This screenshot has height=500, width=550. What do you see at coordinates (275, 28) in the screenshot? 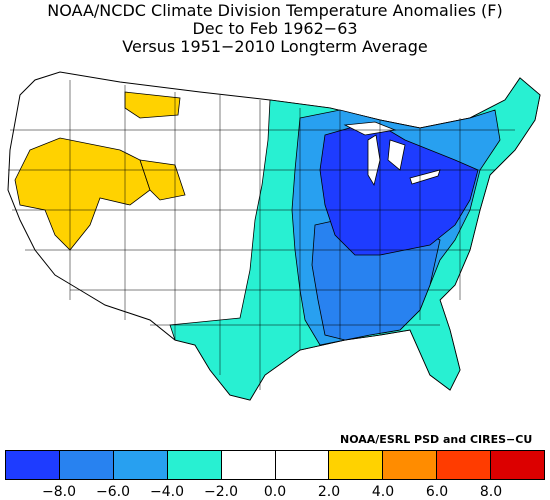
I see `map-title-line-2: Dec to Feb 1962−63` at bounding box center [275, 28].